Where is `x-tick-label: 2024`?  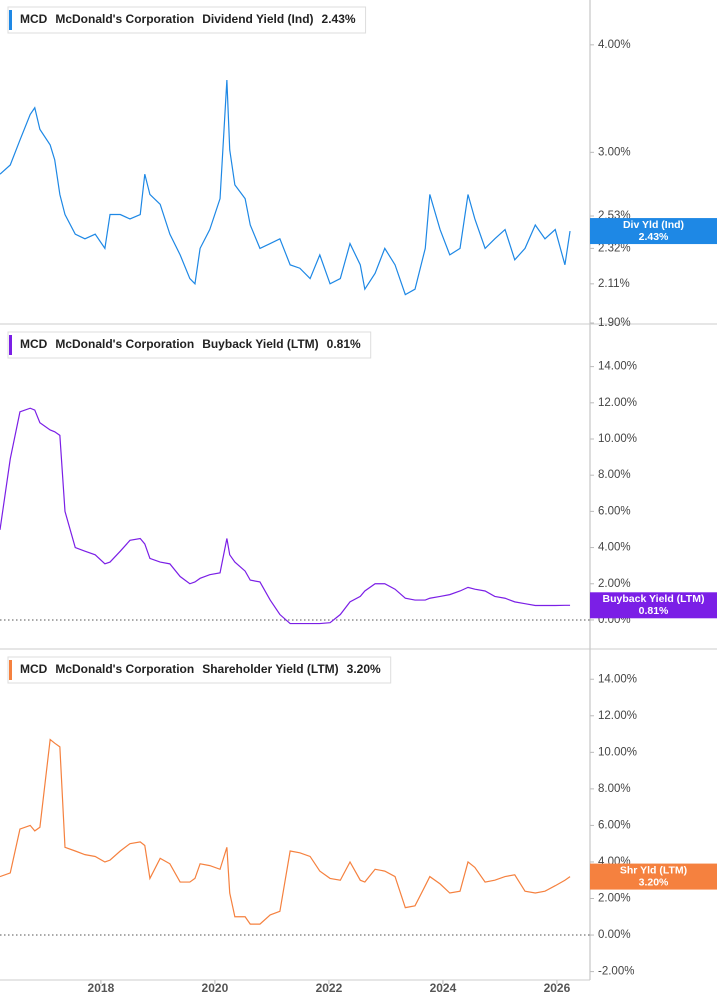
x-tick-label: 2024 is located at coordinates (443, 988).